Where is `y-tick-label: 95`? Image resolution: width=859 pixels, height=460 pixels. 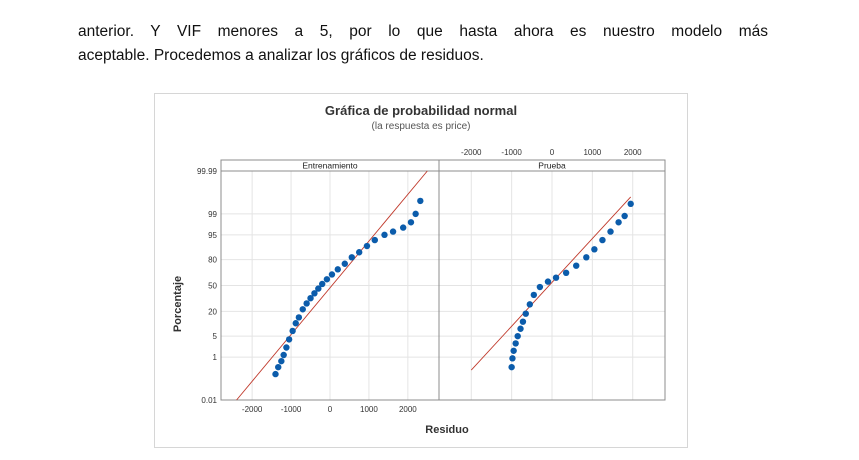
y-tick-label: 95 is located at coordinates (212, 235).